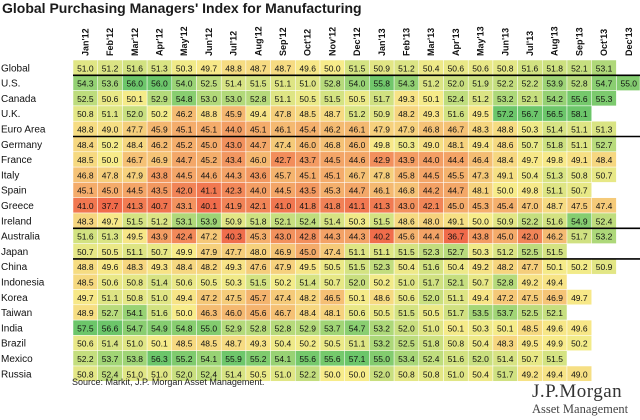 The height and width of the screenshot is (420, 640). What do you see at coordinates (530, 191) in the screenshot?
I see `cell-value: 49.8` at bounding box center [530, 191].